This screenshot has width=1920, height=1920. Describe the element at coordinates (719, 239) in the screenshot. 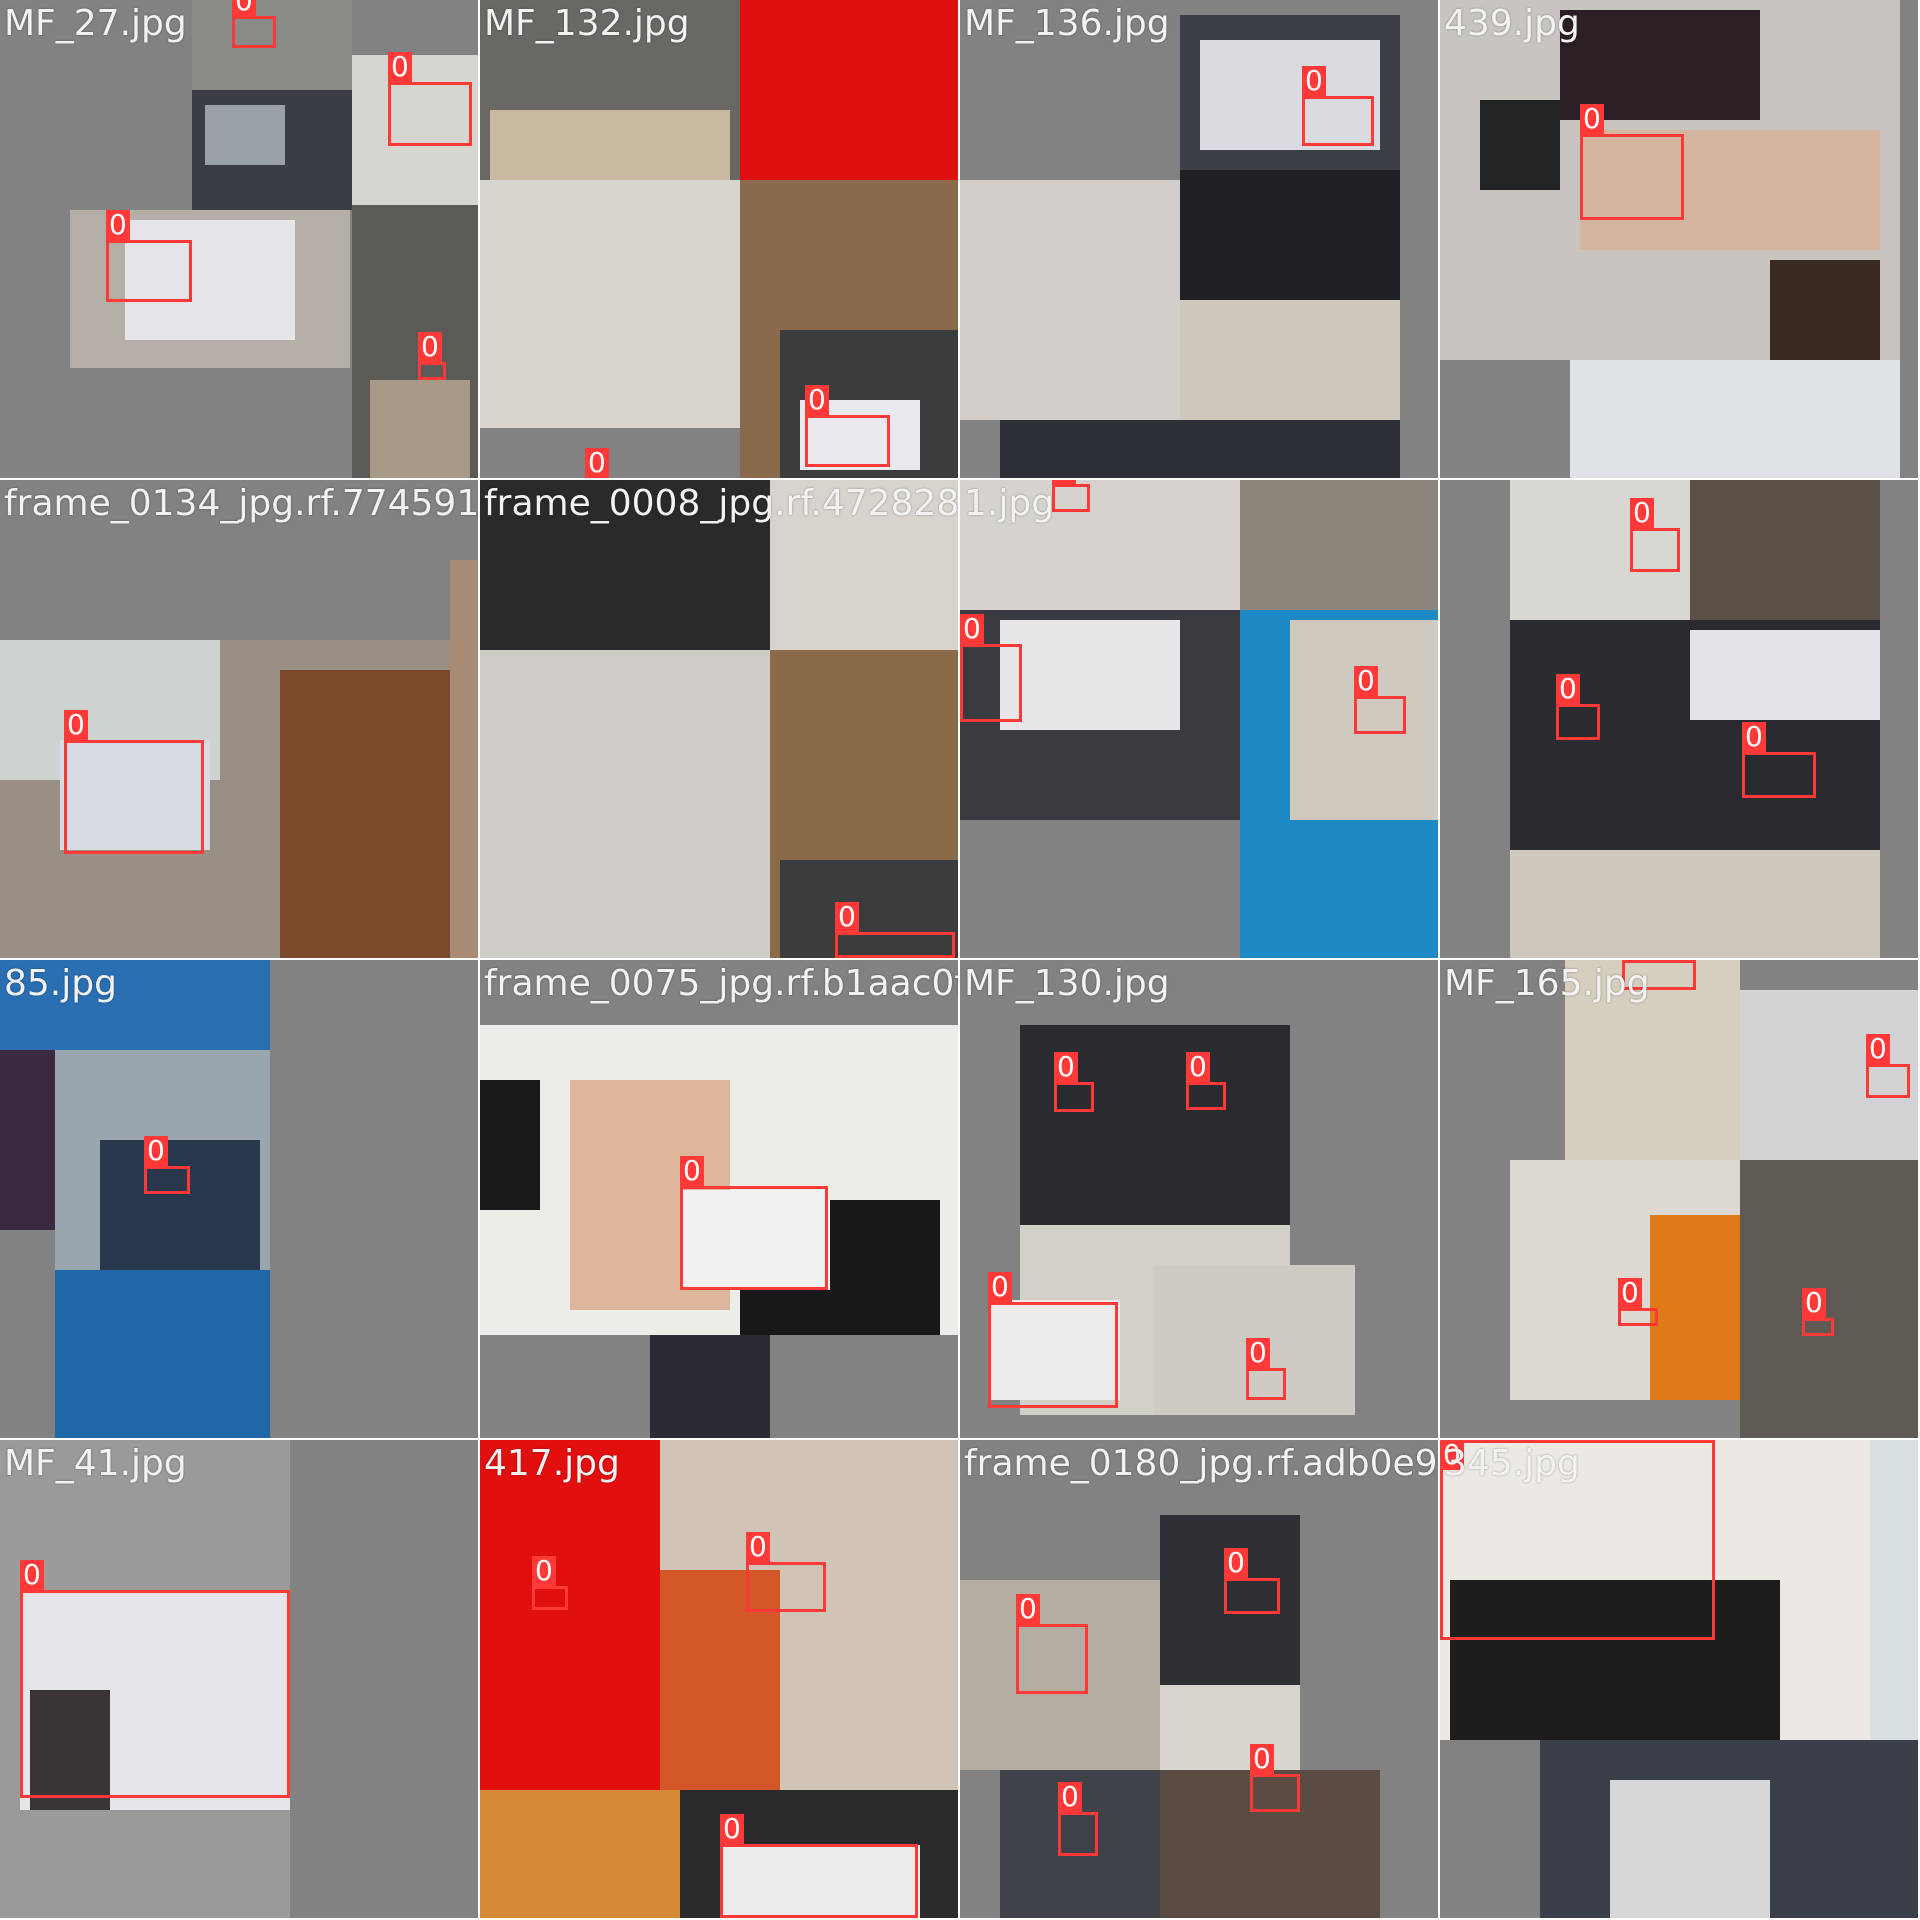

I see `tile-mf-132: 0 0 MF_132.jpg` at that location.